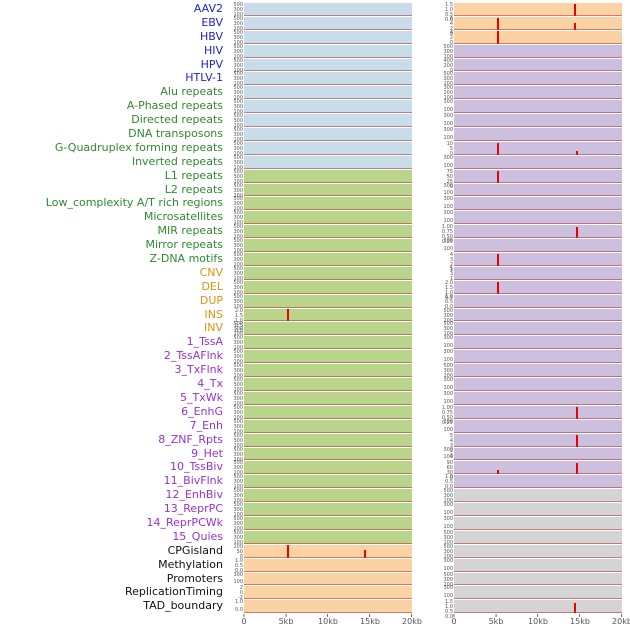 Image resolution: width=630 pixels, height=630 pixels. Describe the element at coordinates (449, 5) in the screenshot. I see `y-tick-label: 1.5` at that location.